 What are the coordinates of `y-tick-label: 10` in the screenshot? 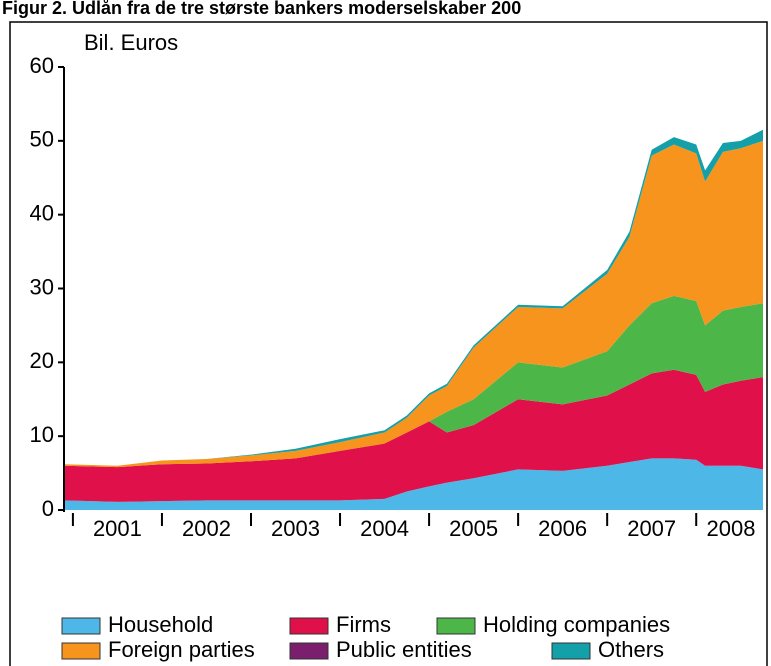 It's located at (42, 434).